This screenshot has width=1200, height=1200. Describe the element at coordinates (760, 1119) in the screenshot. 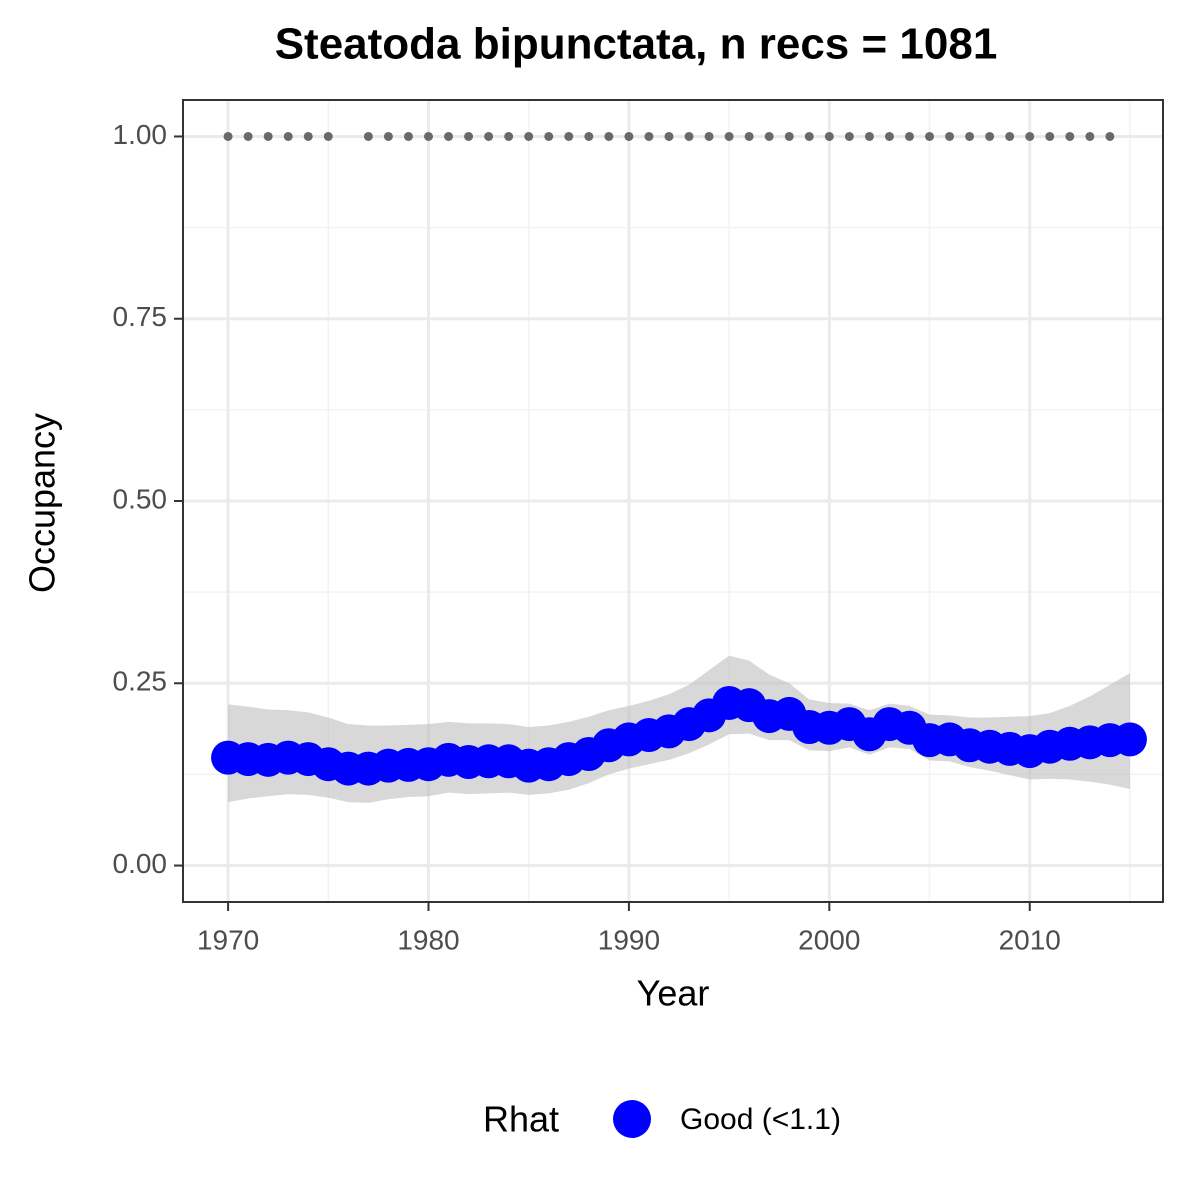

I see `legend-label: Good (<1.1)` at that location.